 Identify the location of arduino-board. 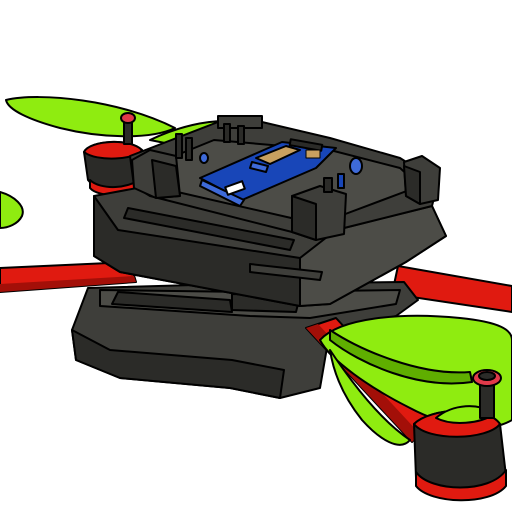
(268, 172).